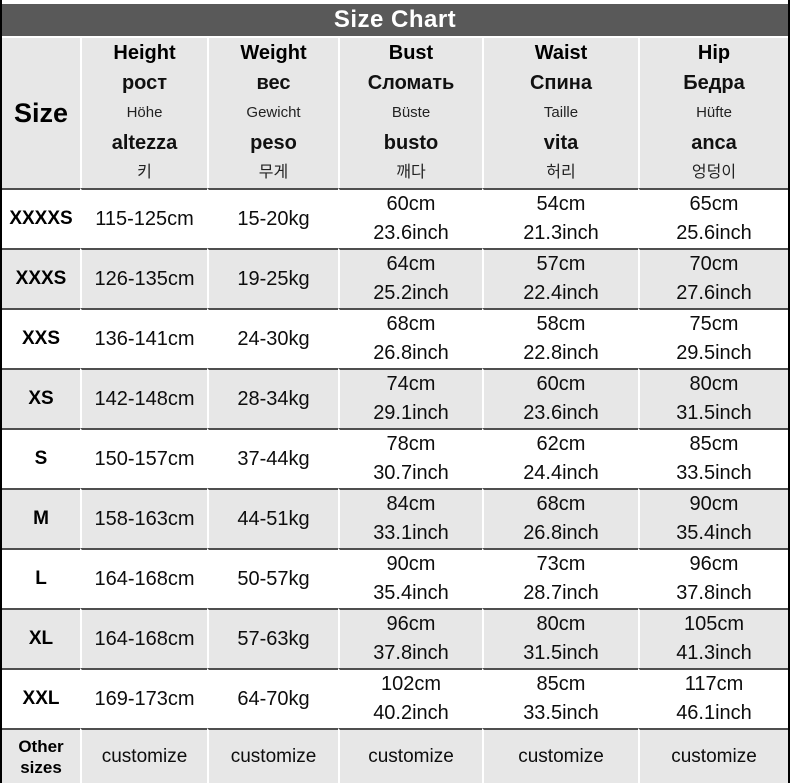 Image resolution: width=790 pixels, height=783 pixels. I want to click on size-label: XS, so click(41, 398).